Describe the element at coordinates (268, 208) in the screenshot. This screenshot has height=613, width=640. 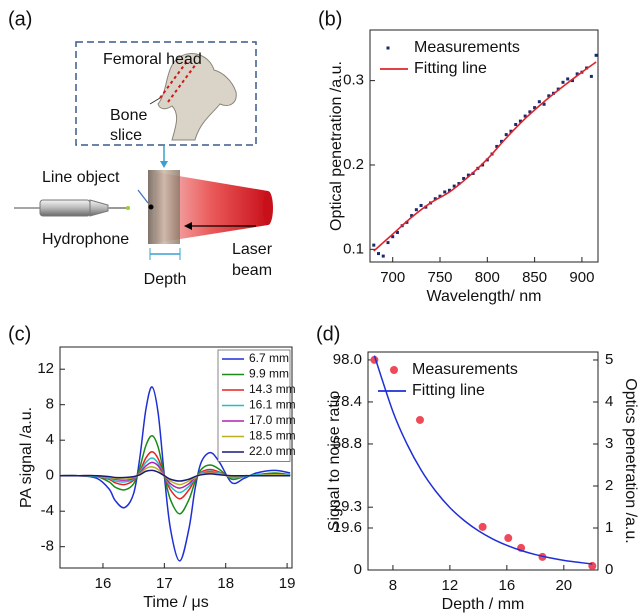
I see `beam-end` at that location.